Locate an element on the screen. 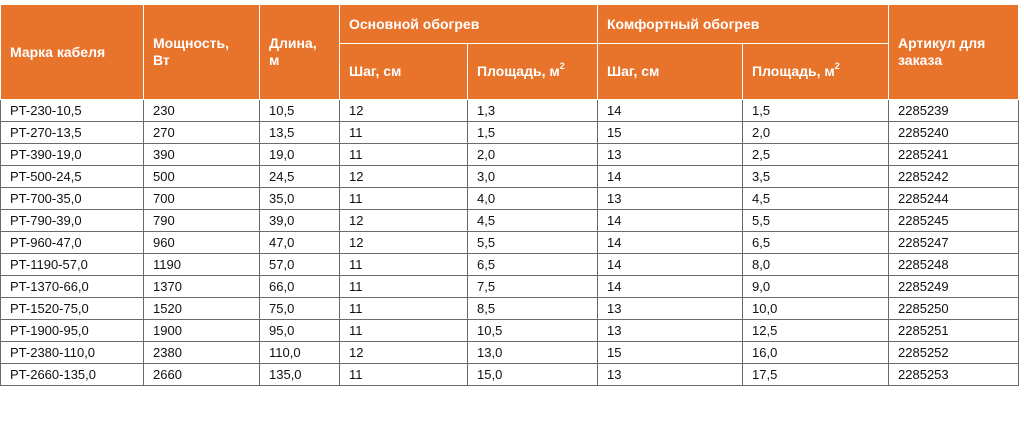 Image resolution: width=1024 pixels, height=437 pixels. table-row: PT-1370-66,0 1370 66,0 11 7,5 14 9,0 2285249 is located at coordinates (510, 286).